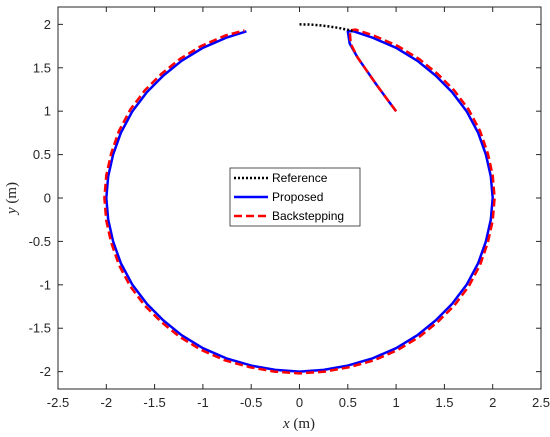 The width and height of the screenshot is (550, 437). What do you see at coordinates (12, 194) in the screenshot?
I see `y-axis-unit: (m)` at bounding box center [12, 194].